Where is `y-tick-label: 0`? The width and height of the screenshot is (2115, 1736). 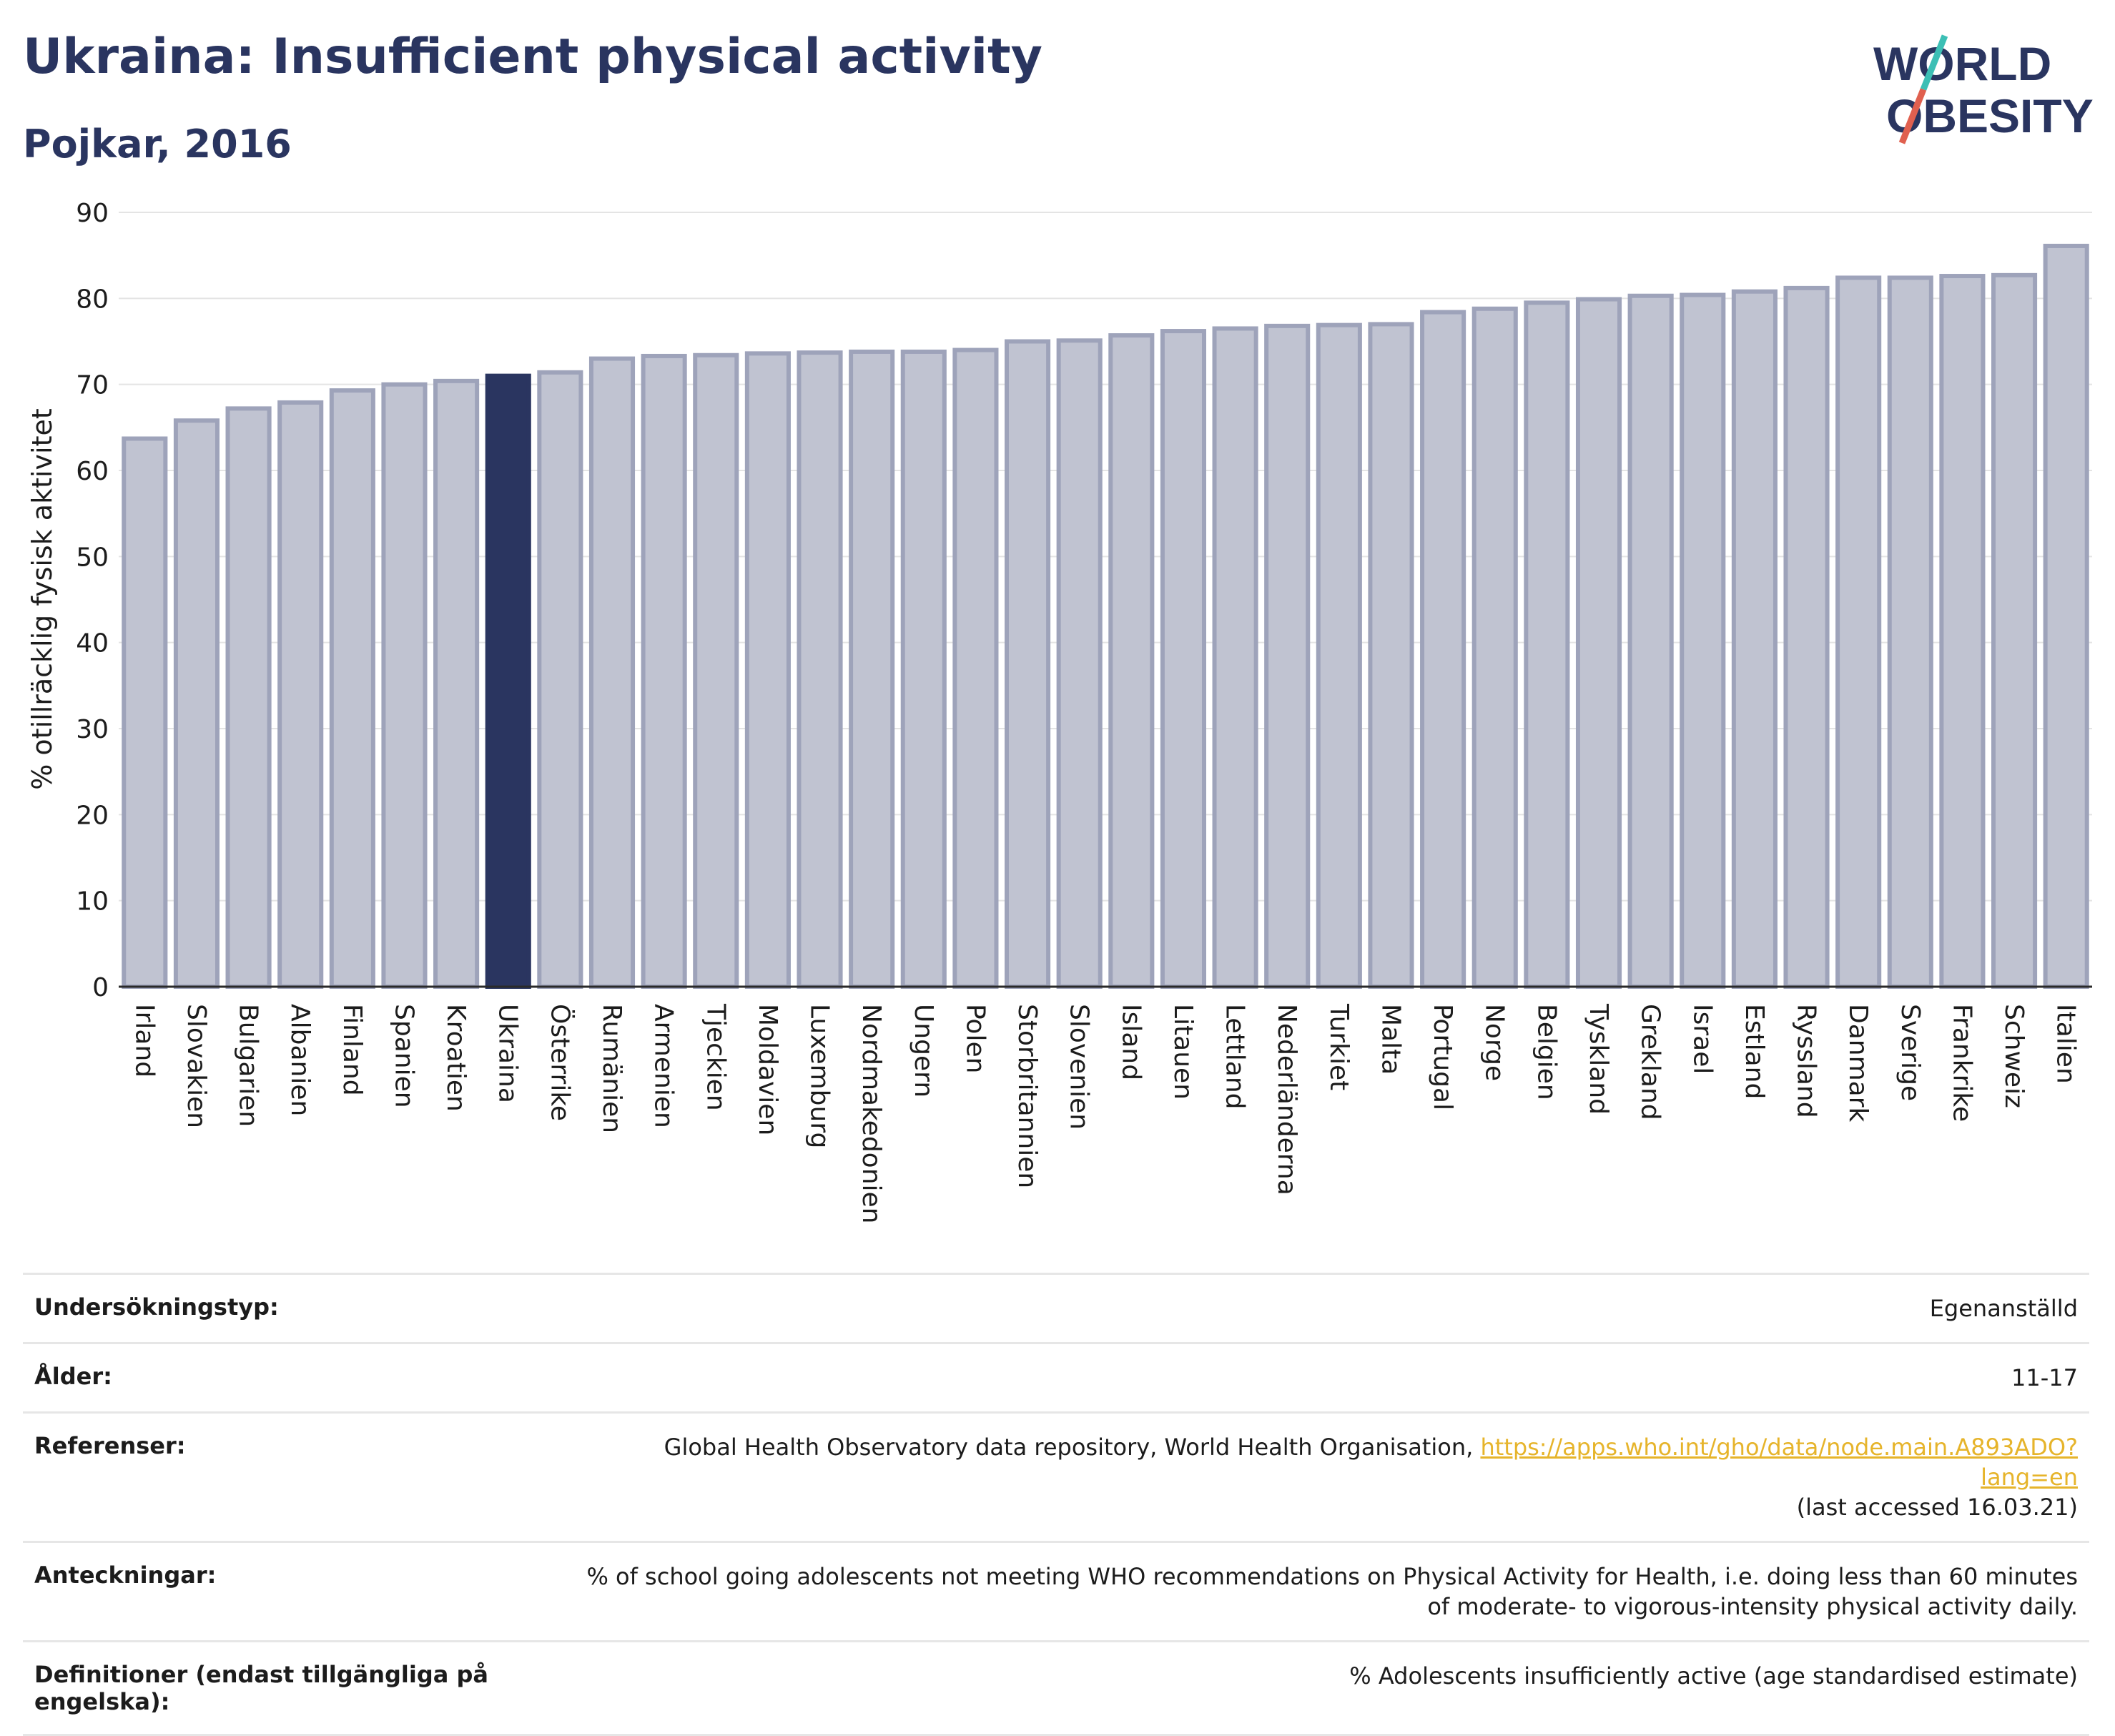
y-tick-label: 0 is located at coordinates (100, 987).